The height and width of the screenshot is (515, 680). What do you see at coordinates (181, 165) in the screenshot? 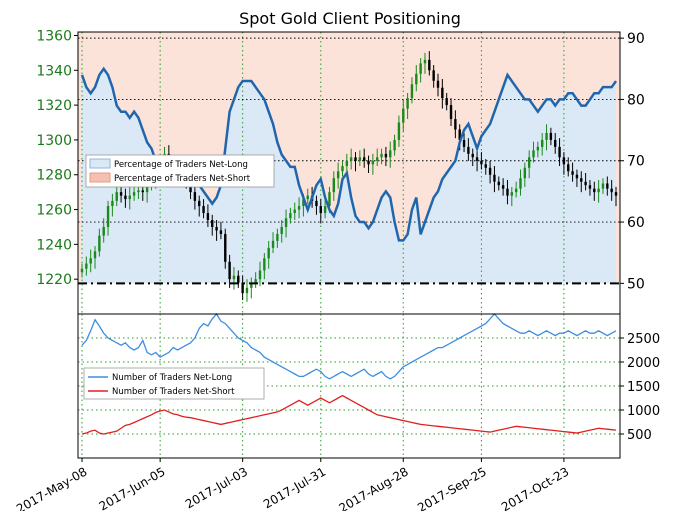
I see `net-long-legend-label: Percentage of Traders Net-Long` at bounding box center [181, 165].